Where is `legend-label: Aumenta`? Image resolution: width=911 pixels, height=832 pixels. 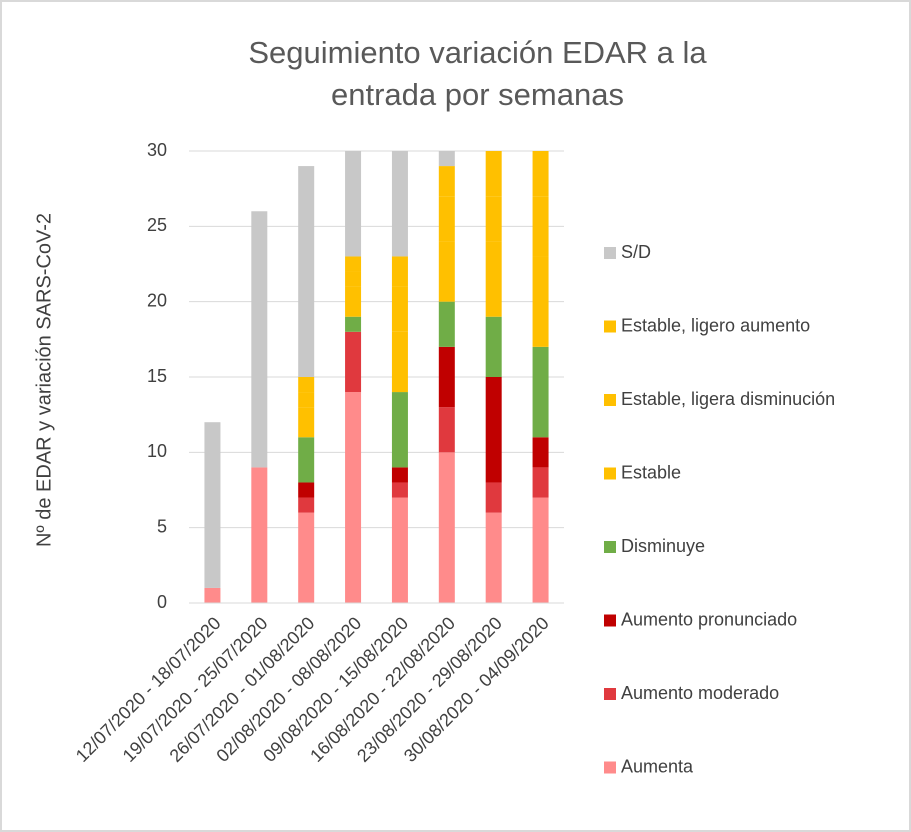 legend-label: Aumenta is located at coordinates (657, 766).